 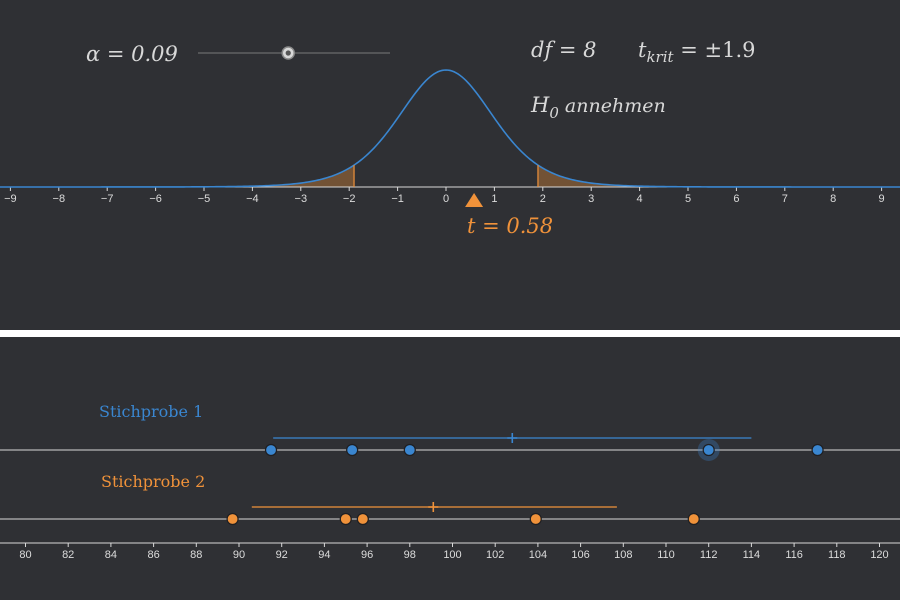 I want to click on alpha-label: α = 0.09, so click(x=132, y=54).